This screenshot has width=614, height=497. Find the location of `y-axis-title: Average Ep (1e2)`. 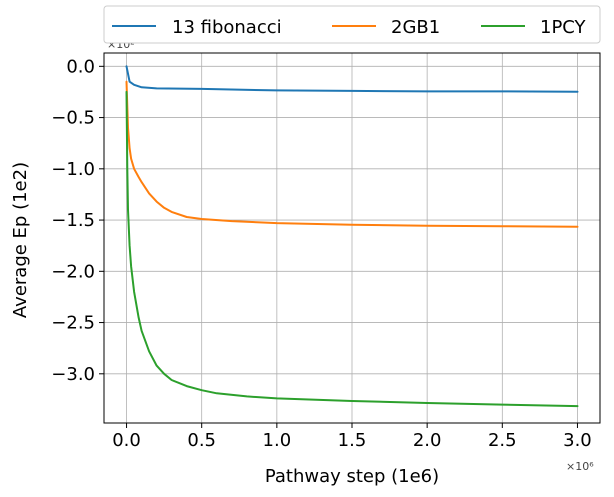

y-axis-title: Average Ep (1e2) is located at coordinates (20, 240).